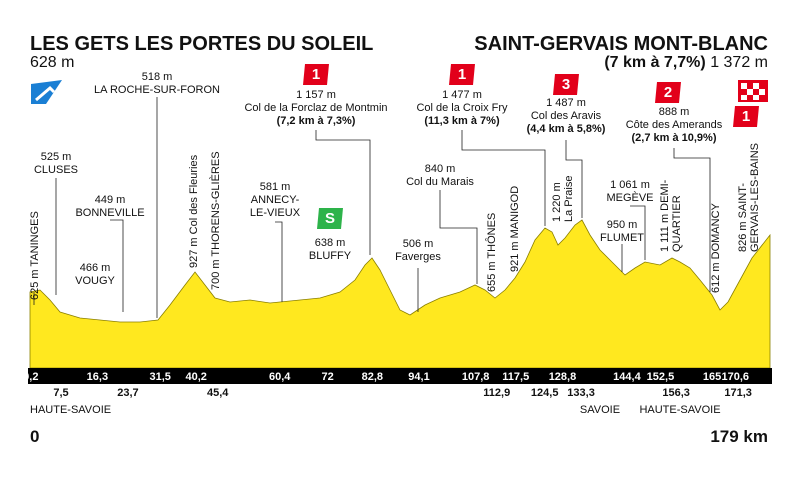 The height and width of the screenshot is (480, 800). Describe the element at coordinates (440, 182) in the screenshot. I see `waypoint-label: Col du Marais` at that location.